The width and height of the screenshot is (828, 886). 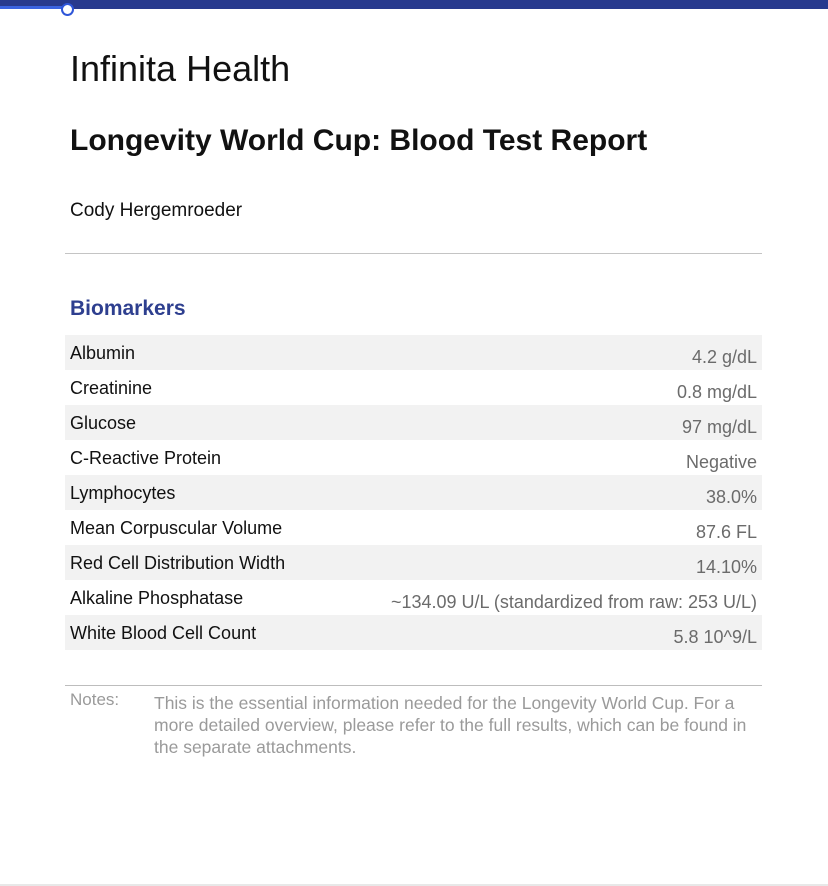 What do you see at coordinates (156, 210) in the screenshot?
I see `patient-name: Cody Hergemroeder` at bounding box center [156, 210].